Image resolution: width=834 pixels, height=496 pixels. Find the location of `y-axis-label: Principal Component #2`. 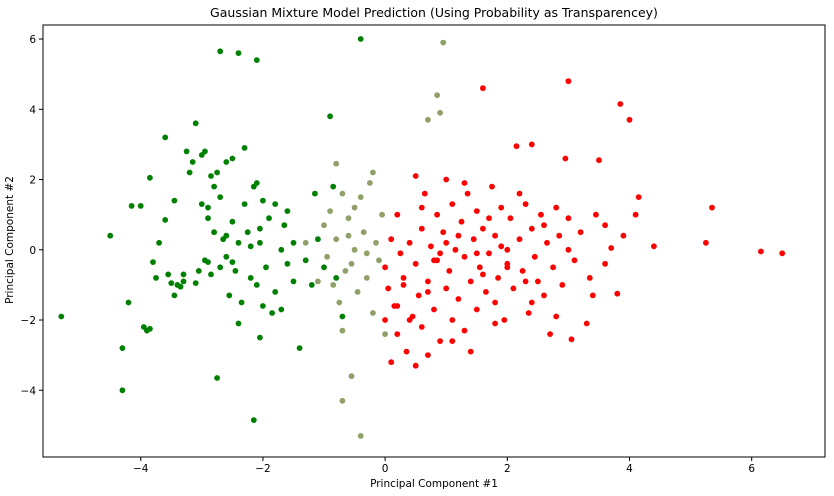

y-axis-label: Principal Component #2 is located at coordinates (10, 240).